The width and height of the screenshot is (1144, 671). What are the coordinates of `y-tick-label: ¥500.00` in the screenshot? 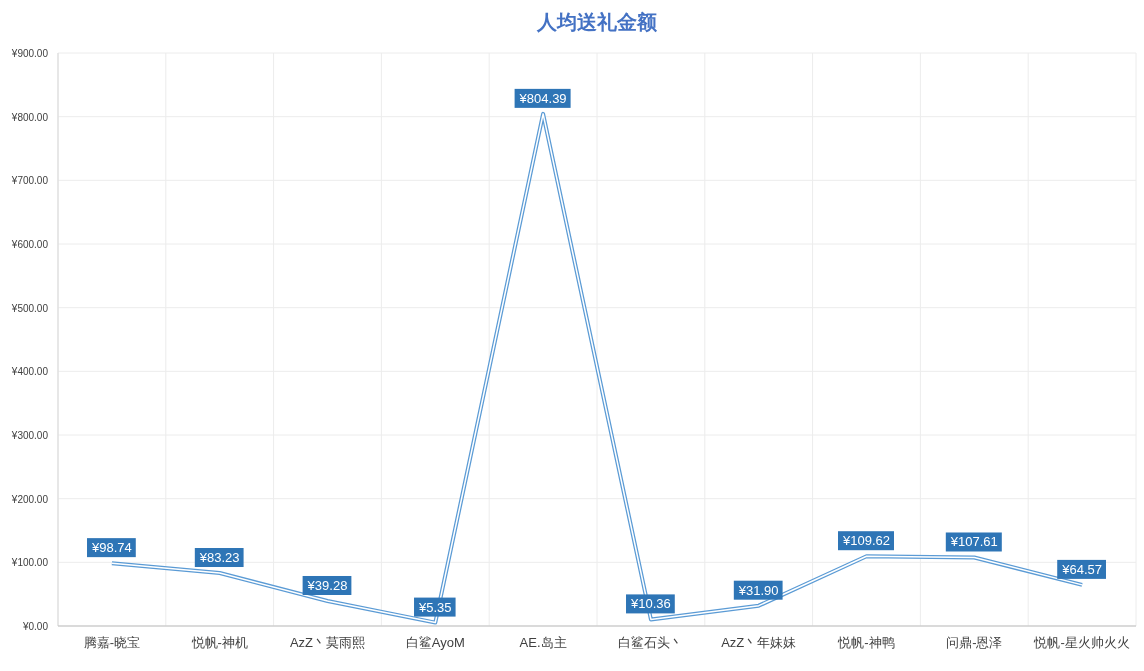 It's located at (29, 308).